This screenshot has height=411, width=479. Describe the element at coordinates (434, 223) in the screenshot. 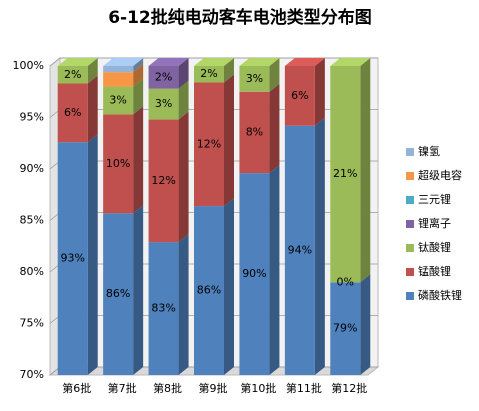

I see `legend-label: 锂离子` at that location.